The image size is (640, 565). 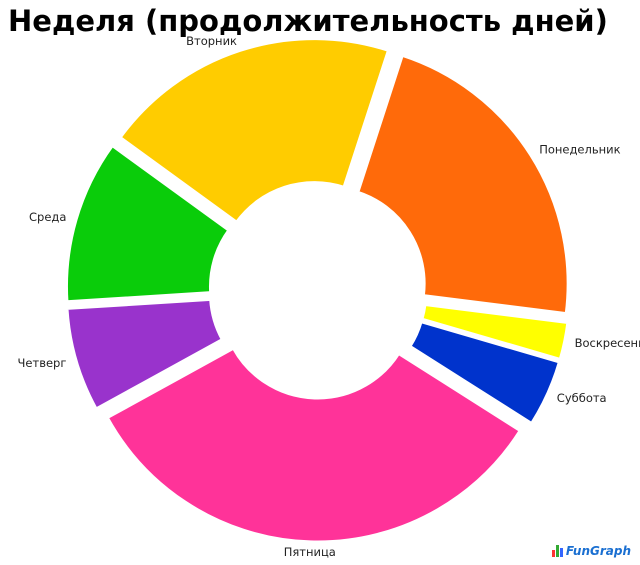 I want to click on slice-label-3: Суббота, so click(x=582, y=398).